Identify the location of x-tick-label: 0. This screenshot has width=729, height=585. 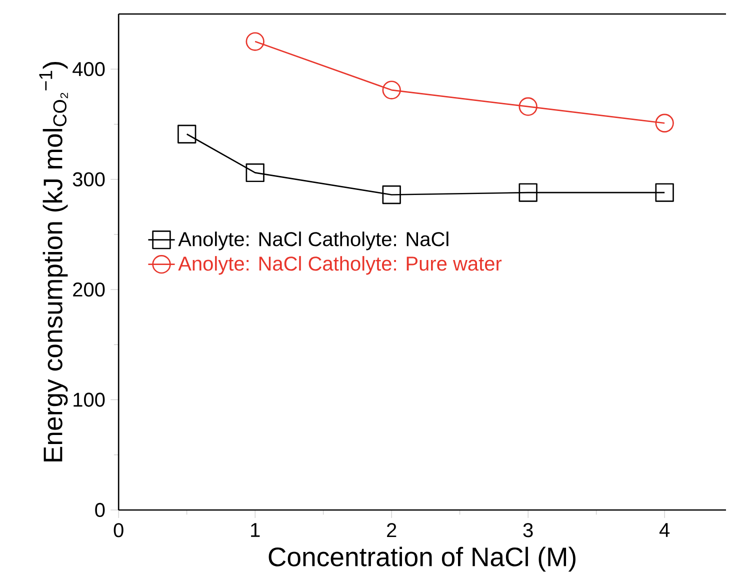
(119, 530).